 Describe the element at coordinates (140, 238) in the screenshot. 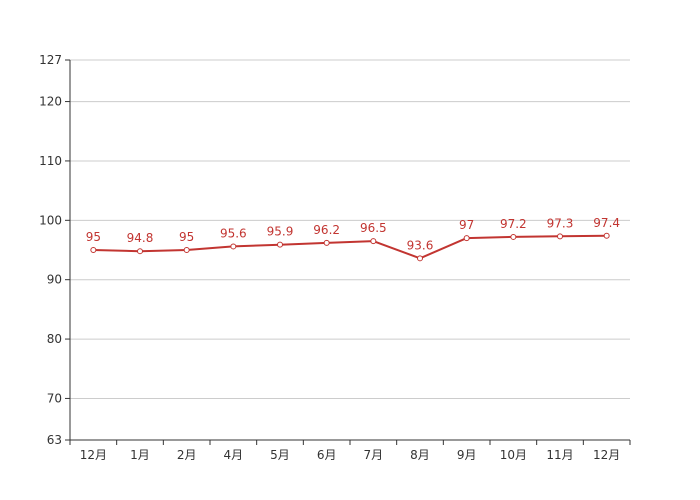

I see `data-label: 94.8` at that location.